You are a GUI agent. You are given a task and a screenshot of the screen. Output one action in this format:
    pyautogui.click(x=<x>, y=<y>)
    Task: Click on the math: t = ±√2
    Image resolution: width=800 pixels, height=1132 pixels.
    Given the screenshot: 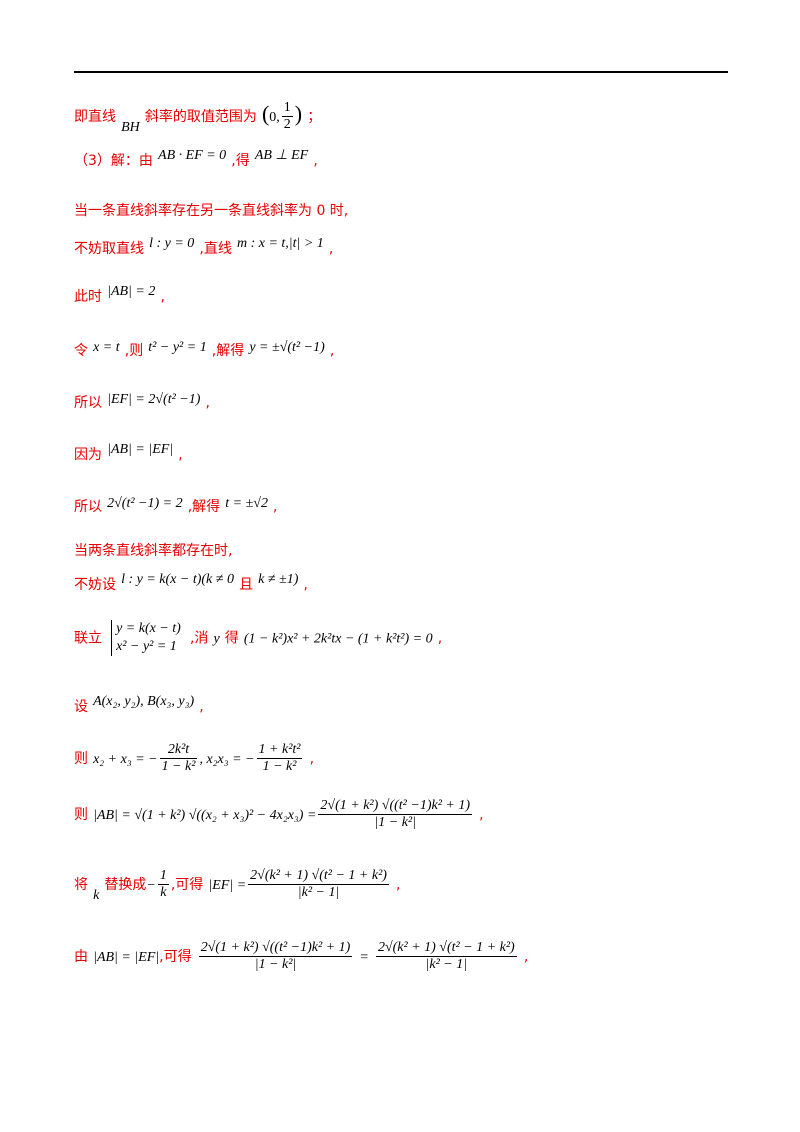 What is the action you would take?
    pyautogui.click(x=246, y=503)
    